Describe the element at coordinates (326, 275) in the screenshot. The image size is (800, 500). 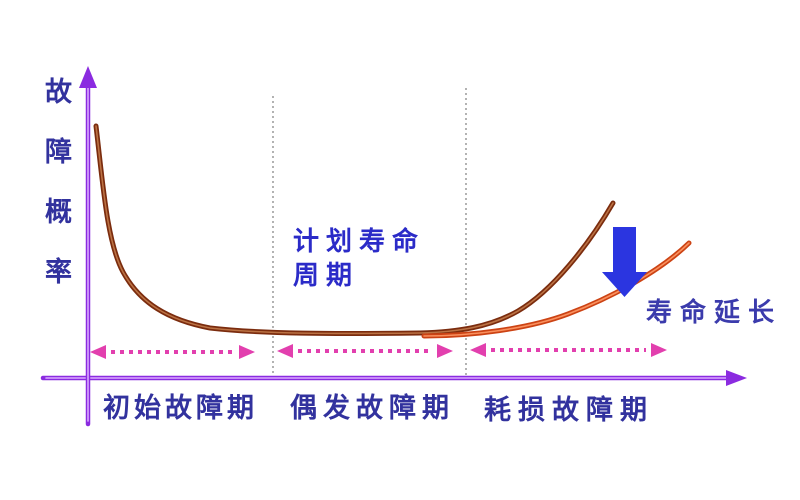
I see `planned-life-cycle-line2: 周期` at that location.